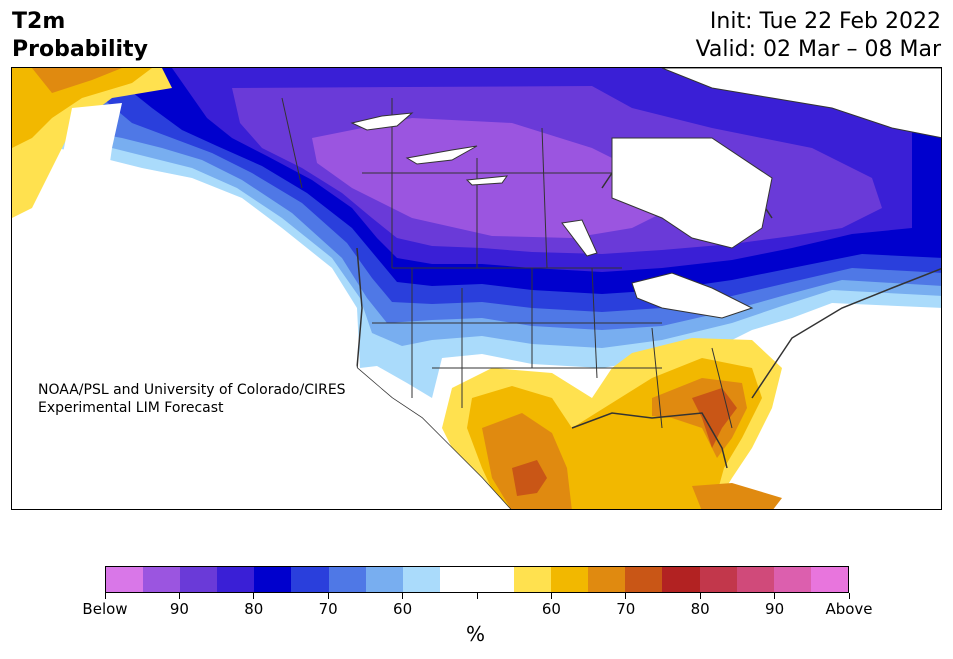  I want to click on init-date: Init: Tue 22 Feb 2022, so click(825, 21).